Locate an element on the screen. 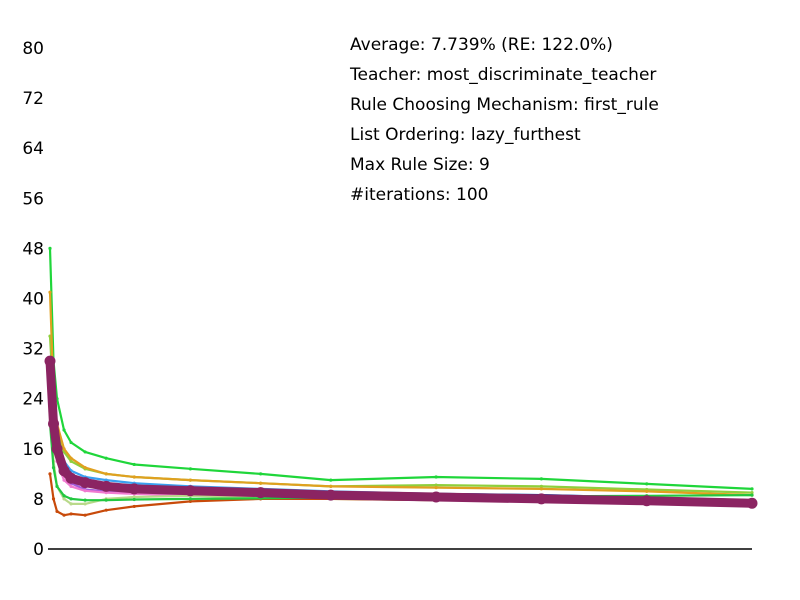  y-tick-label: 48 is located at coordinates (33, 249).